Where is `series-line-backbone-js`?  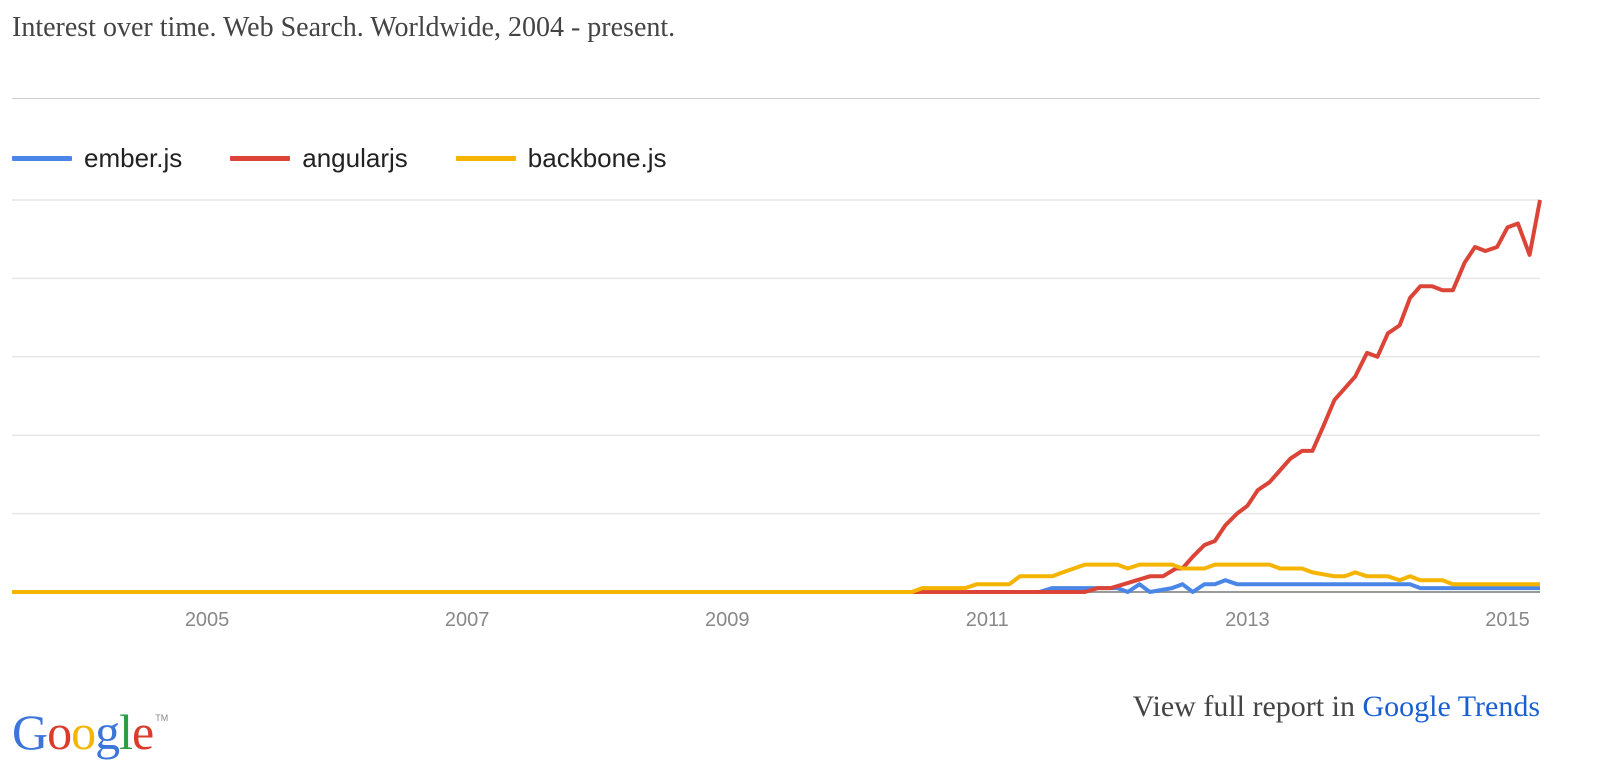
series-line-backbone-js is located at coordinates (776, 578).